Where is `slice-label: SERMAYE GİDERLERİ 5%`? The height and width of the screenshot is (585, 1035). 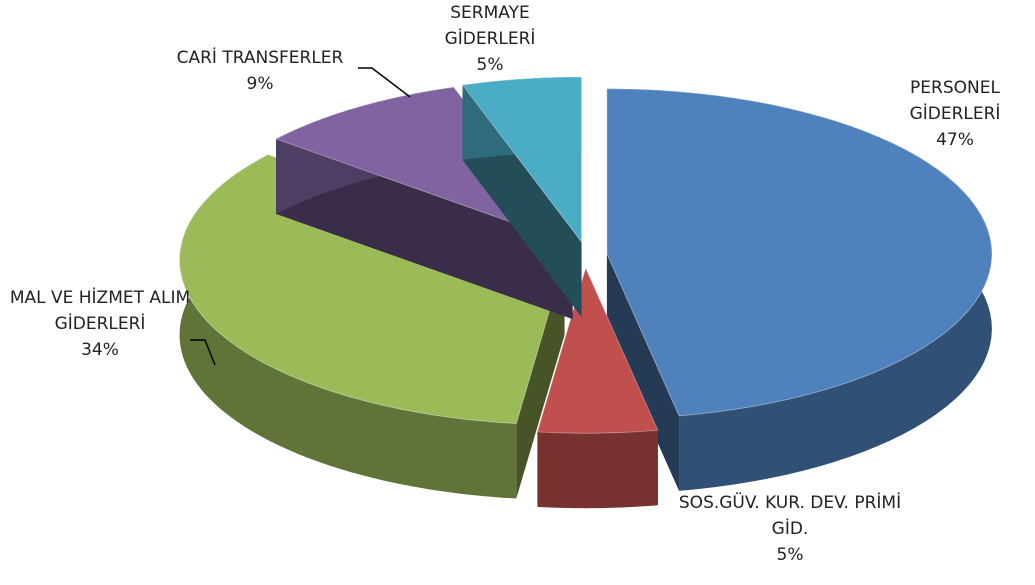 slice-label: SERMAYE GİDERLERİ 5% is located at coordinates (490, 39).